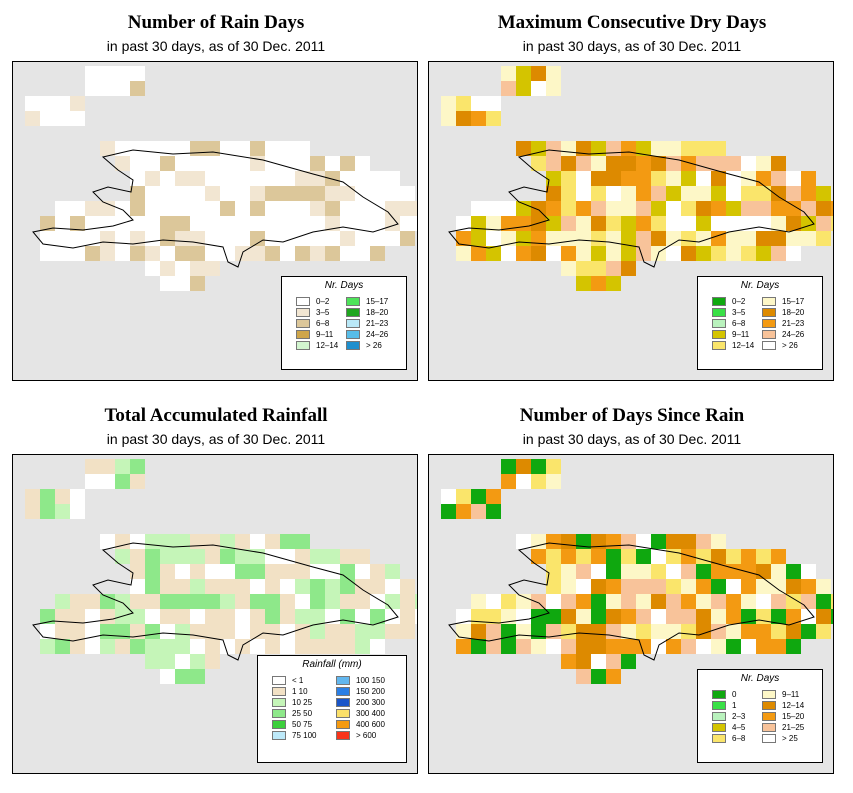 Image resolution: width=853 pixels, height=793 pixels. What do you see at coordinates (793, 727) in the screenshot?
I see `legend-label: 21–25` at bounding box center [793, 727].